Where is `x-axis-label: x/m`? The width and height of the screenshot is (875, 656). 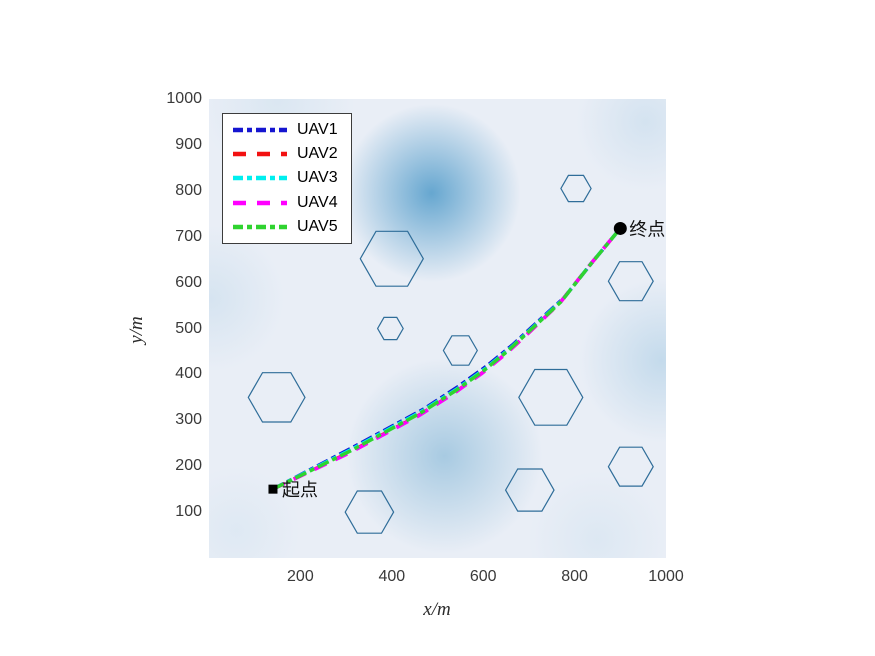
x-axis-label: x/m is located at coordinates (437, 609).